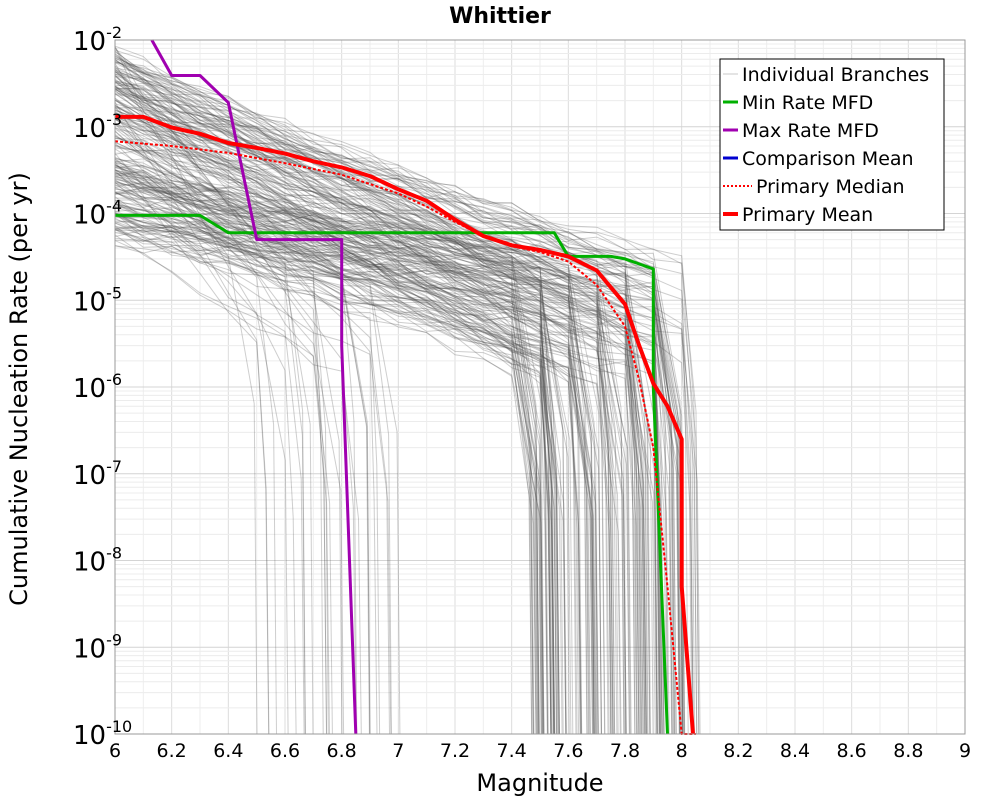 Image resolution: width=1000 pixels, height=800 pixels. What do you see at coordinates (810, 131) in the screenshot?
I see `legend-label: Max Rate MFD` at bounding box center [810, 131].